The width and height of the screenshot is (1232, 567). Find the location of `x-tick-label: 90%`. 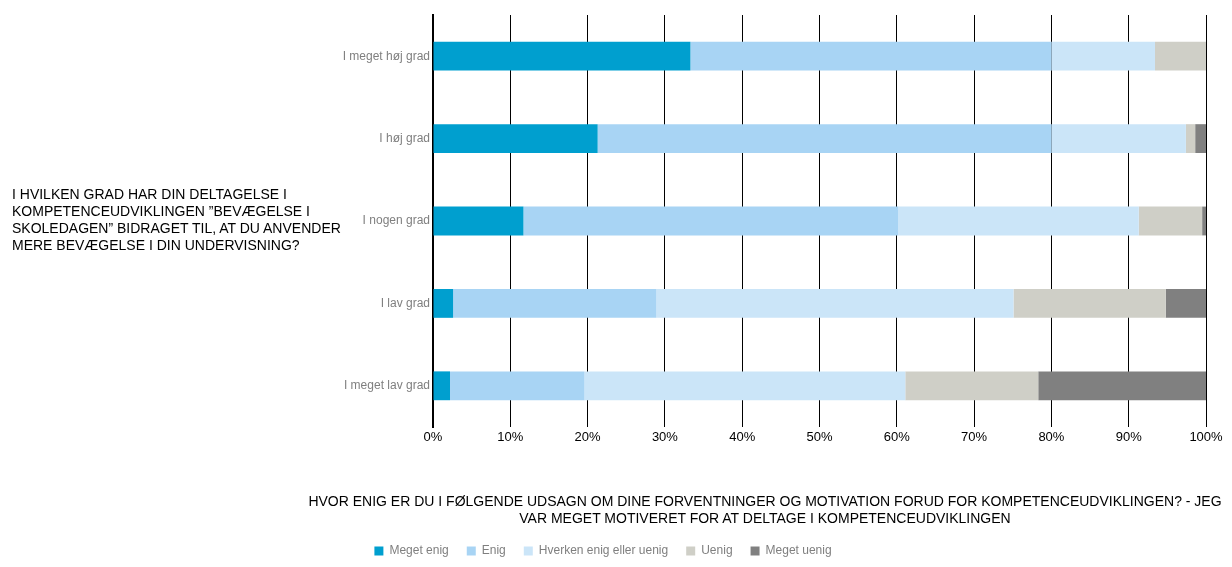

x-tick-label: 90% is located at coordinates (1129, 437).